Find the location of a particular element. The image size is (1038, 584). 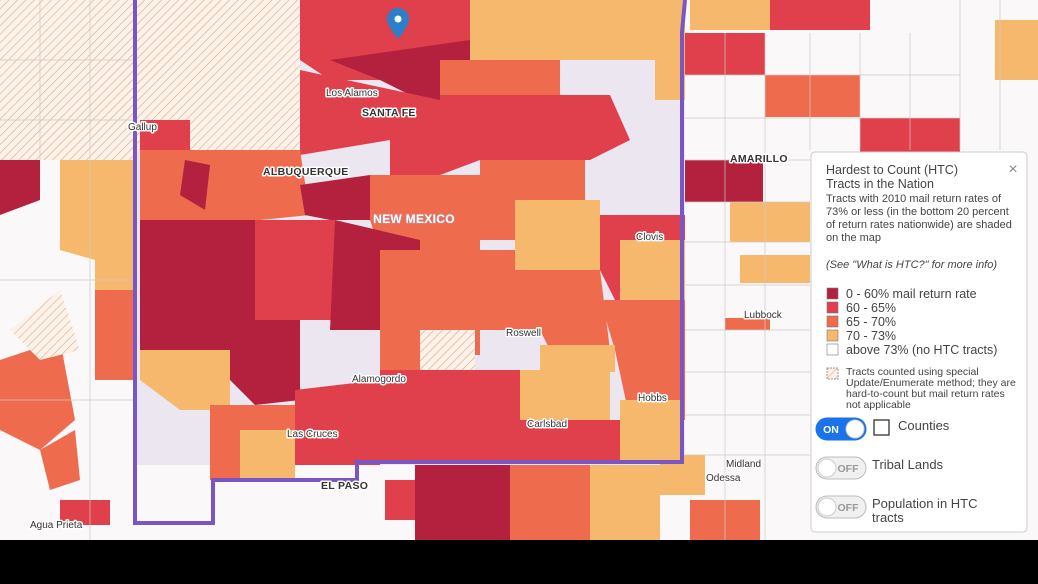

text-line: Hardest to Count (HTC) is located at coordinates (892, 170).